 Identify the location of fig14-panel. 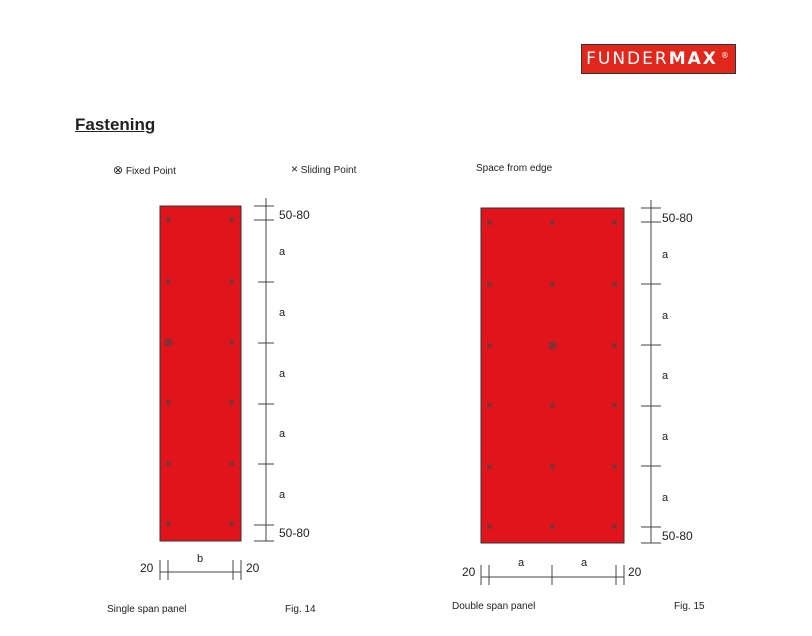
(200, 373).